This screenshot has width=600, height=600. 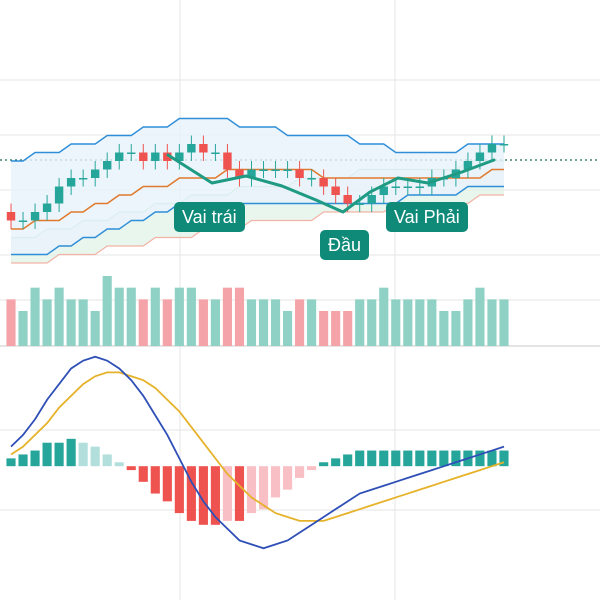 I want to click on bollinger-upper-line, so click(x=257, y=139).